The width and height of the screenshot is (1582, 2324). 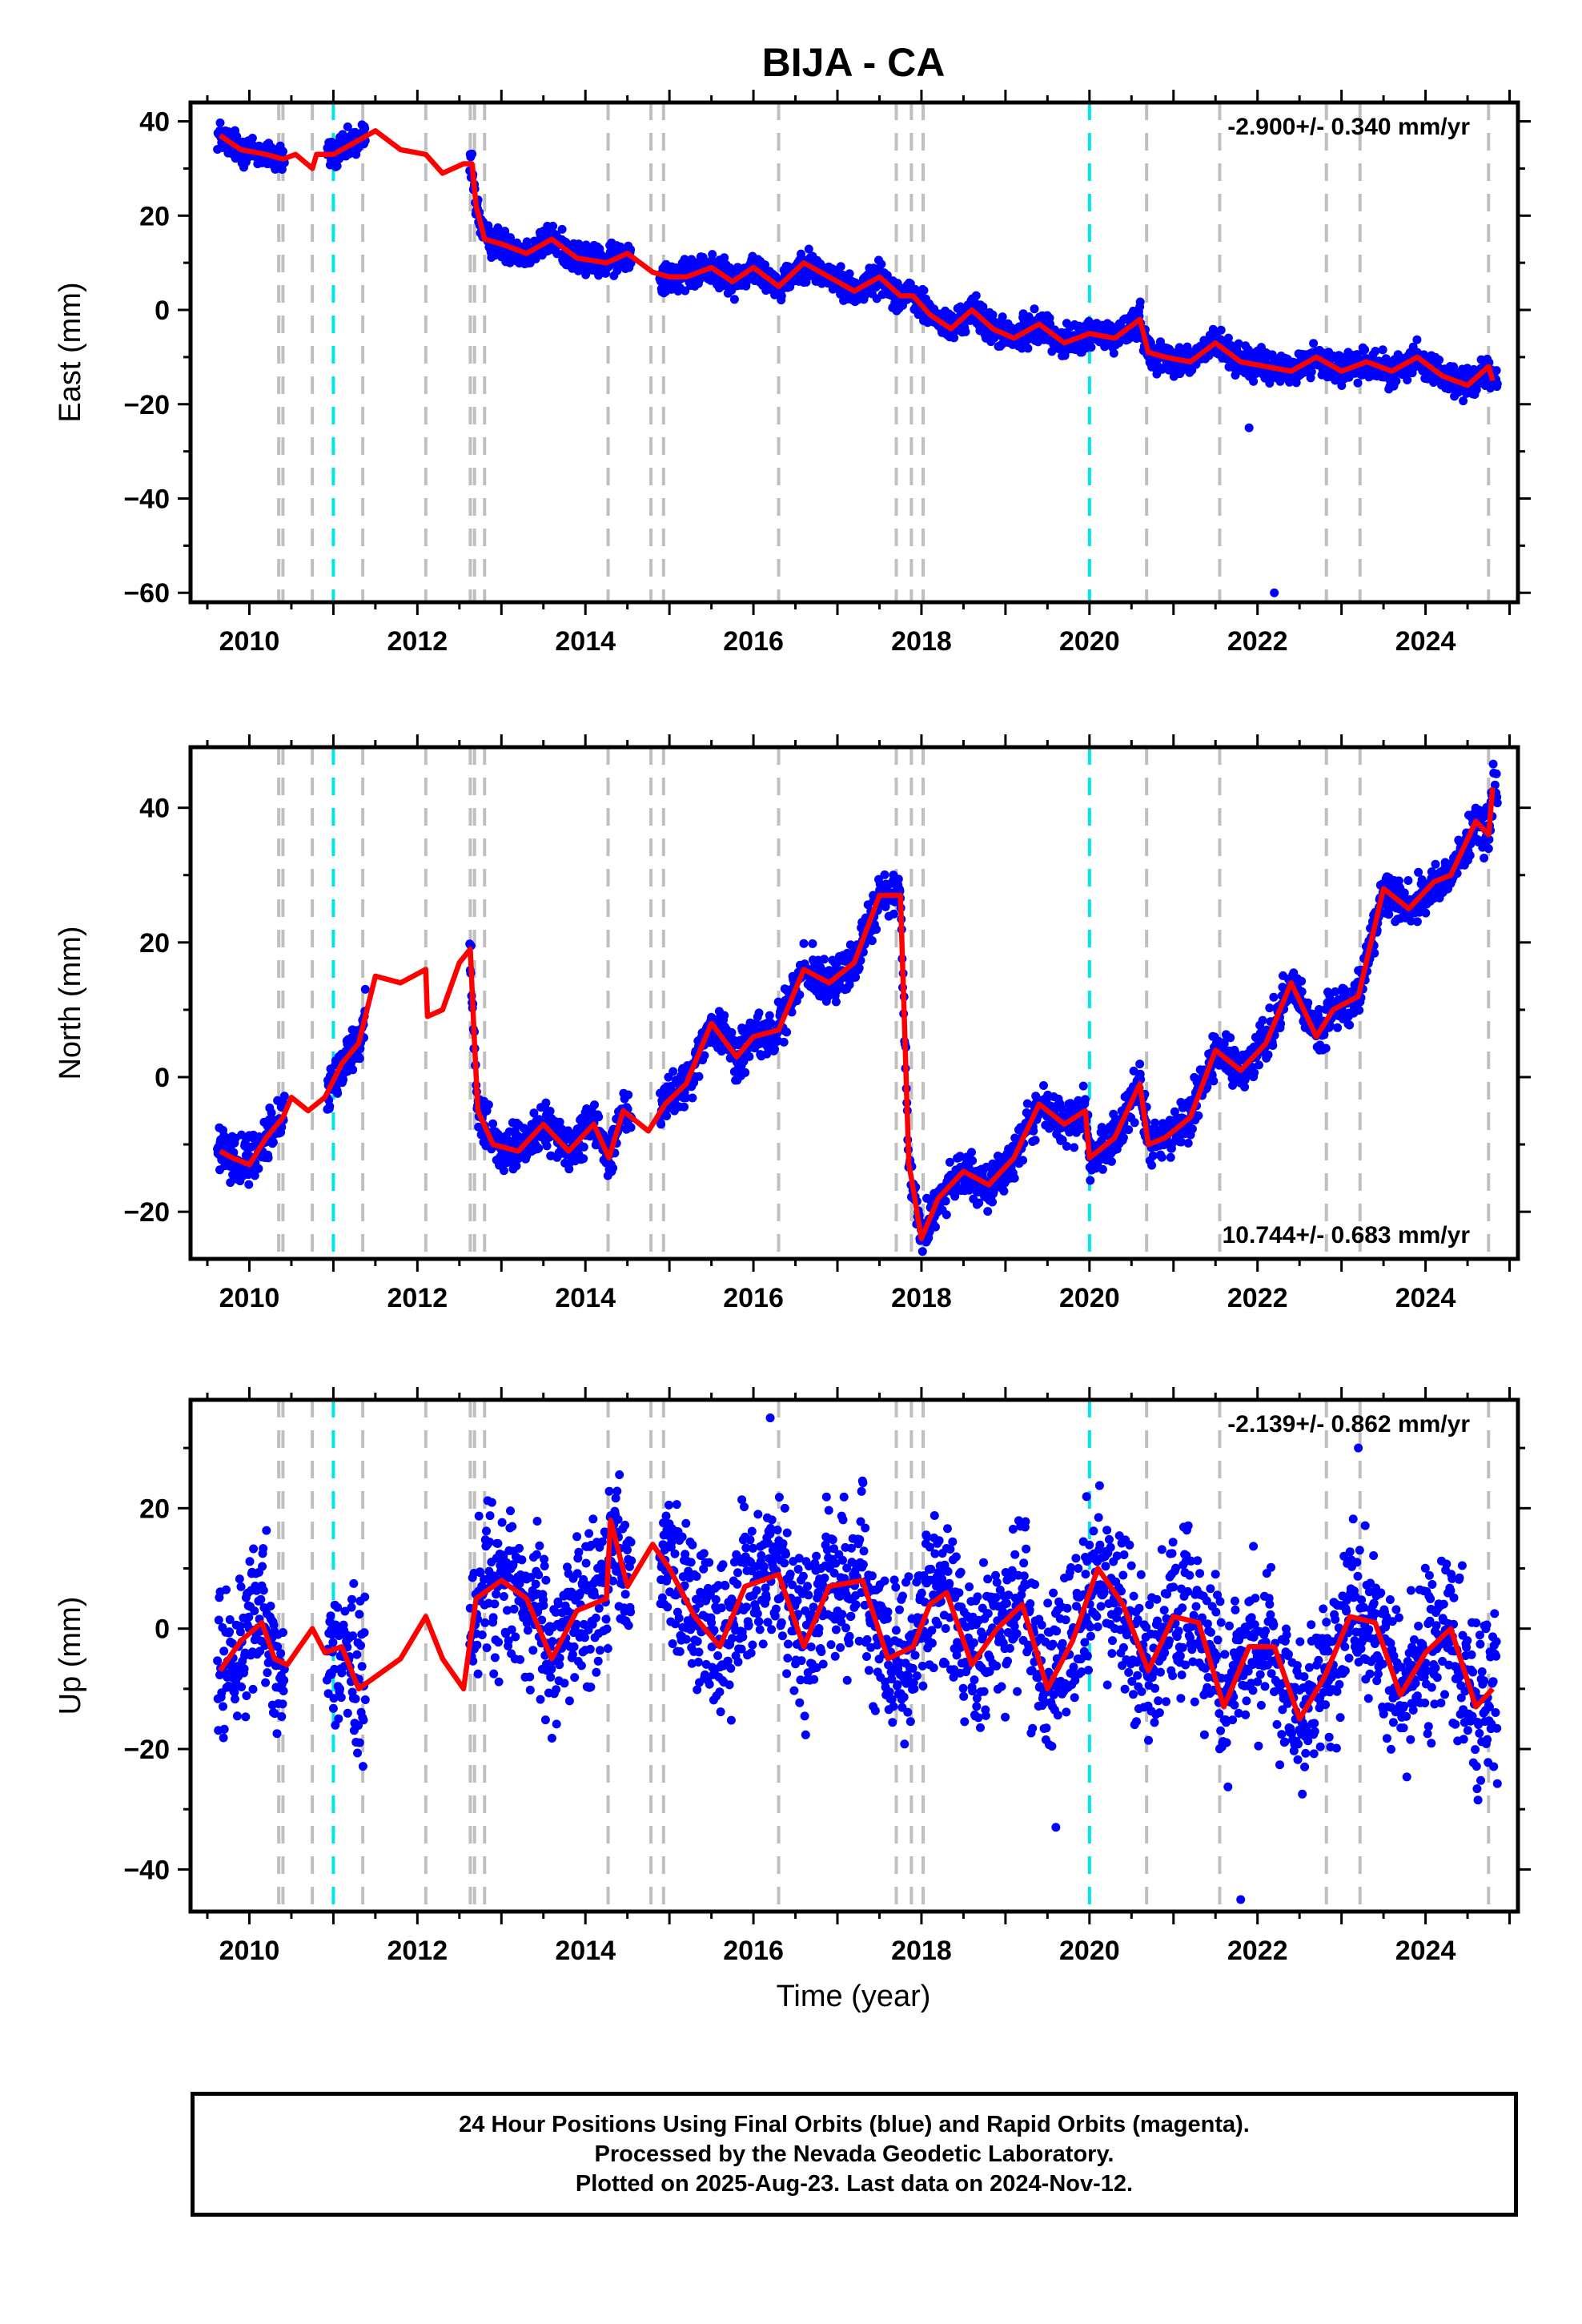 What do you see at coordinates (753, 641) in the screenshot?
I see `east-x-tick-label: 2016` at bounding box center [753, 641].